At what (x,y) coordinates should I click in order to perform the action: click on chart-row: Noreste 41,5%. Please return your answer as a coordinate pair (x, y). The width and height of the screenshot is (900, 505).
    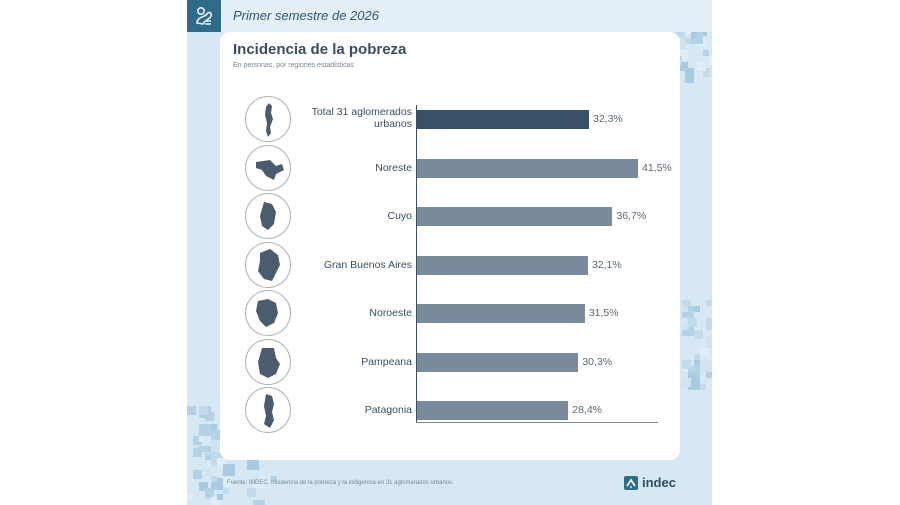
    Looking at the image, I should click on (450, 167).